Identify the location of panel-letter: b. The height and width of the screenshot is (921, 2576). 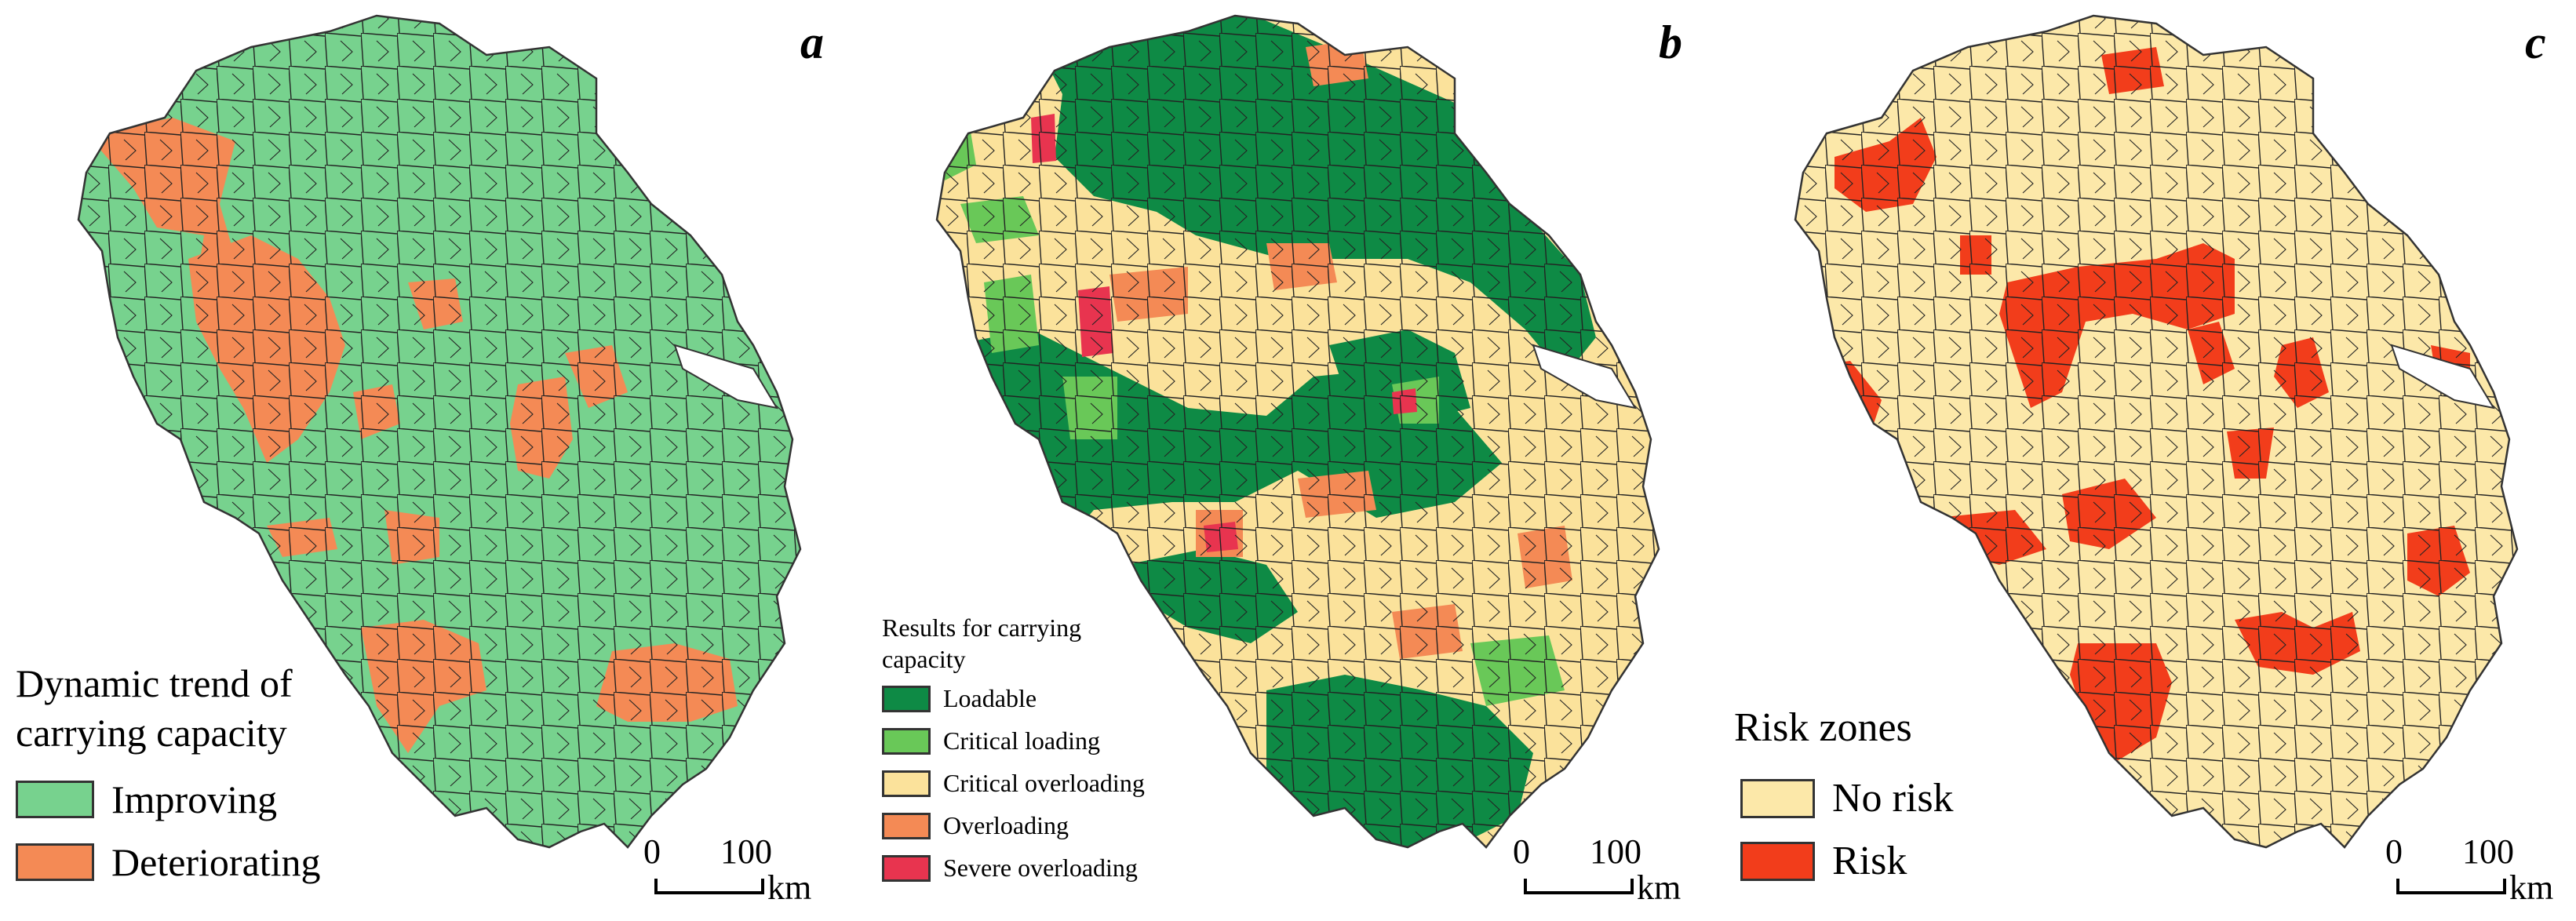
(1670, 42).